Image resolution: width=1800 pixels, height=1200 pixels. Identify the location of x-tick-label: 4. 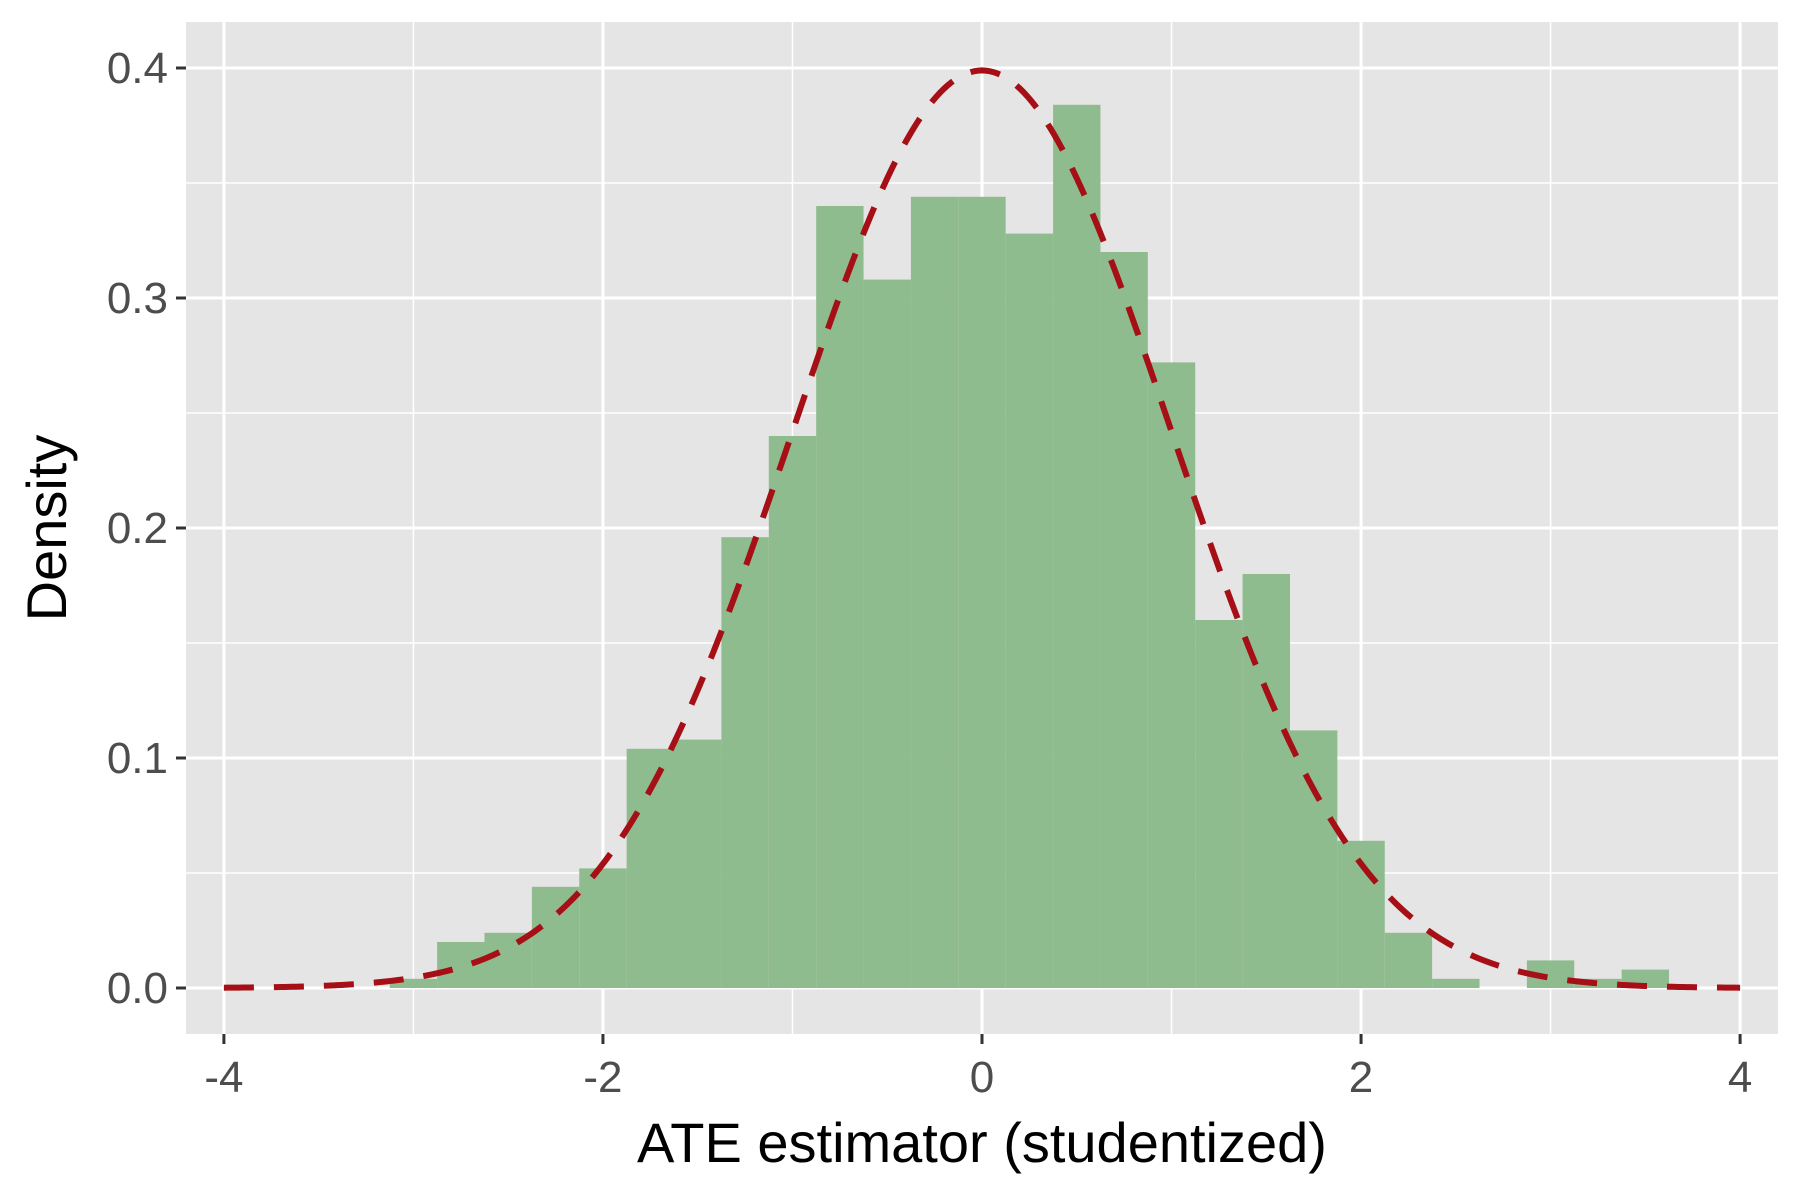
(1740, 1077).